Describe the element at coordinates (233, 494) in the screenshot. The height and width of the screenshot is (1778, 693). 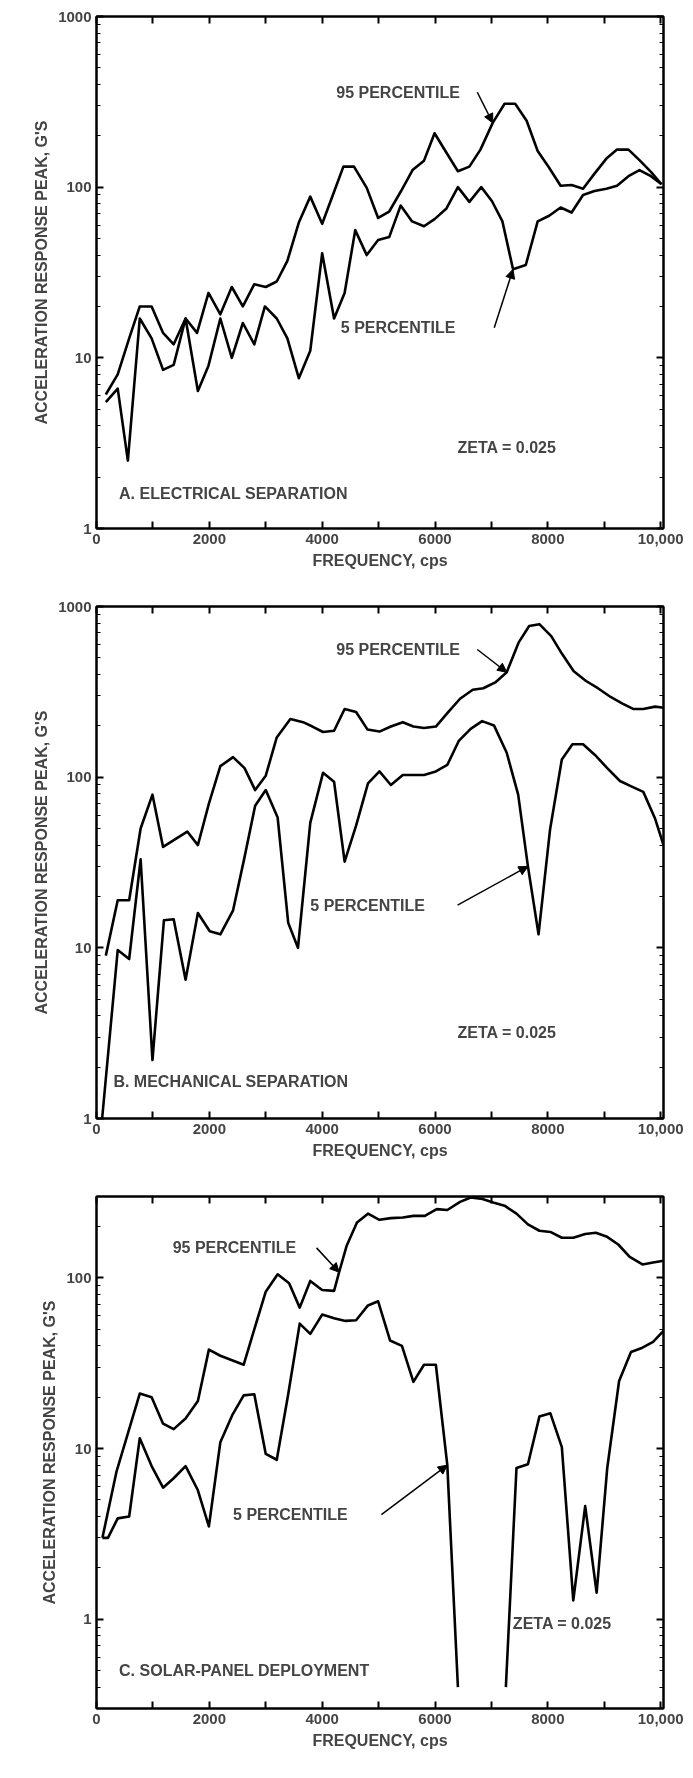
I see `text: A. ELECTRICAL SEPARATION` at that location.